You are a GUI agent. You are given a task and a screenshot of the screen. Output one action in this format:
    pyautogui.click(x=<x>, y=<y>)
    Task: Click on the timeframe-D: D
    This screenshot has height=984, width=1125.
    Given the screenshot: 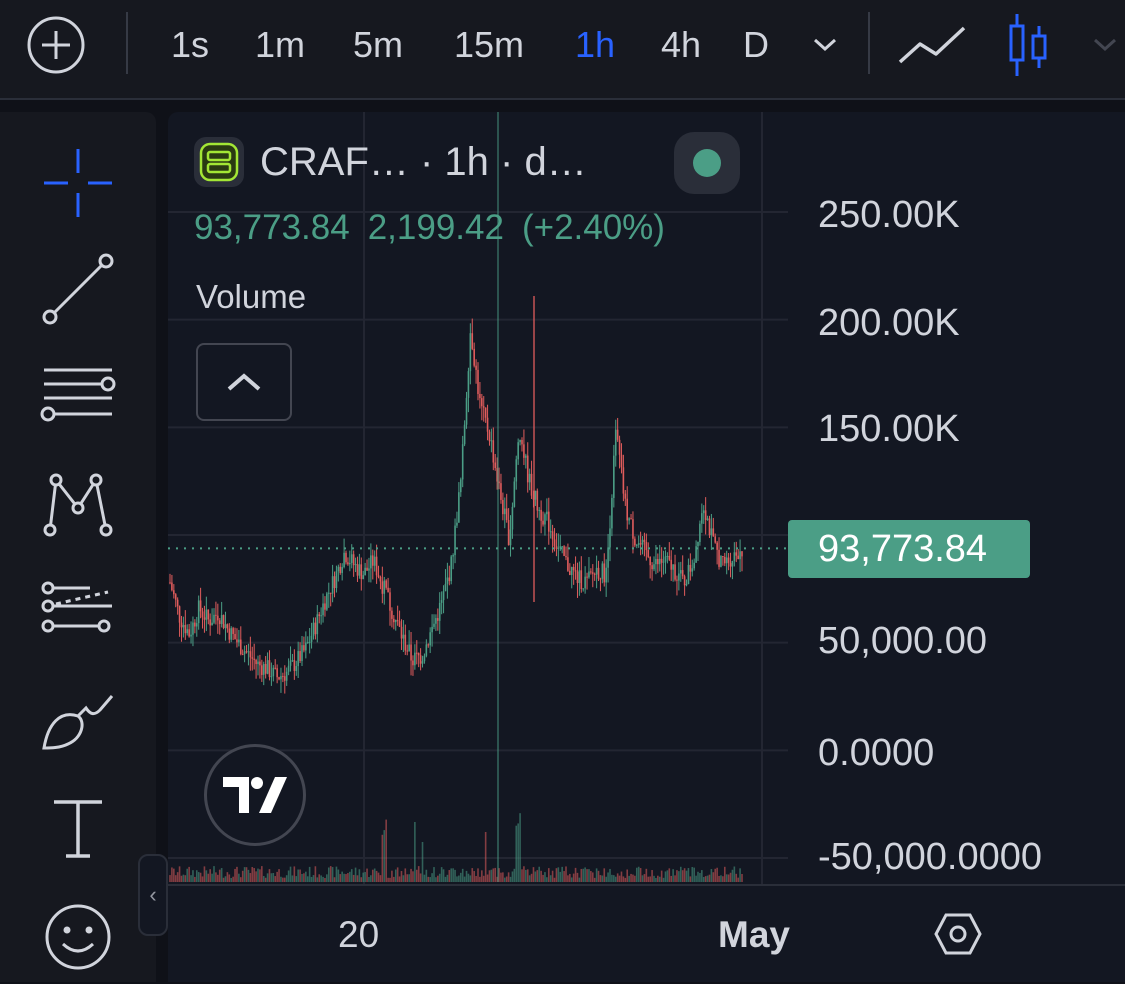 What is the action you would take?
    pyautogui.click(x=756, y=44)
    